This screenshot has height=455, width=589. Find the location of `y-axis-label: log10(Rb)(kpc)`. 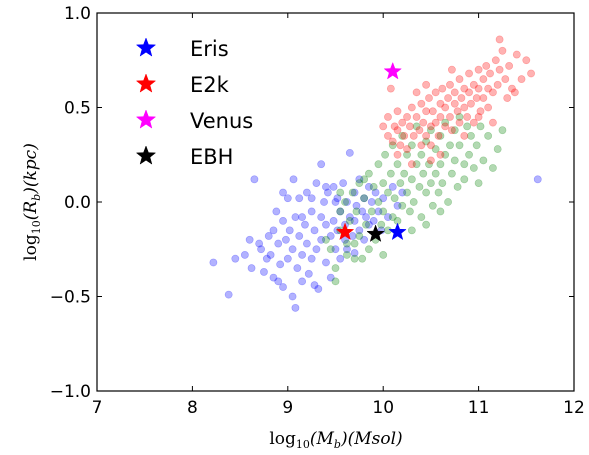

y-axis-label: log10(Rb)(kpc) is located at coordinates (32, 202).